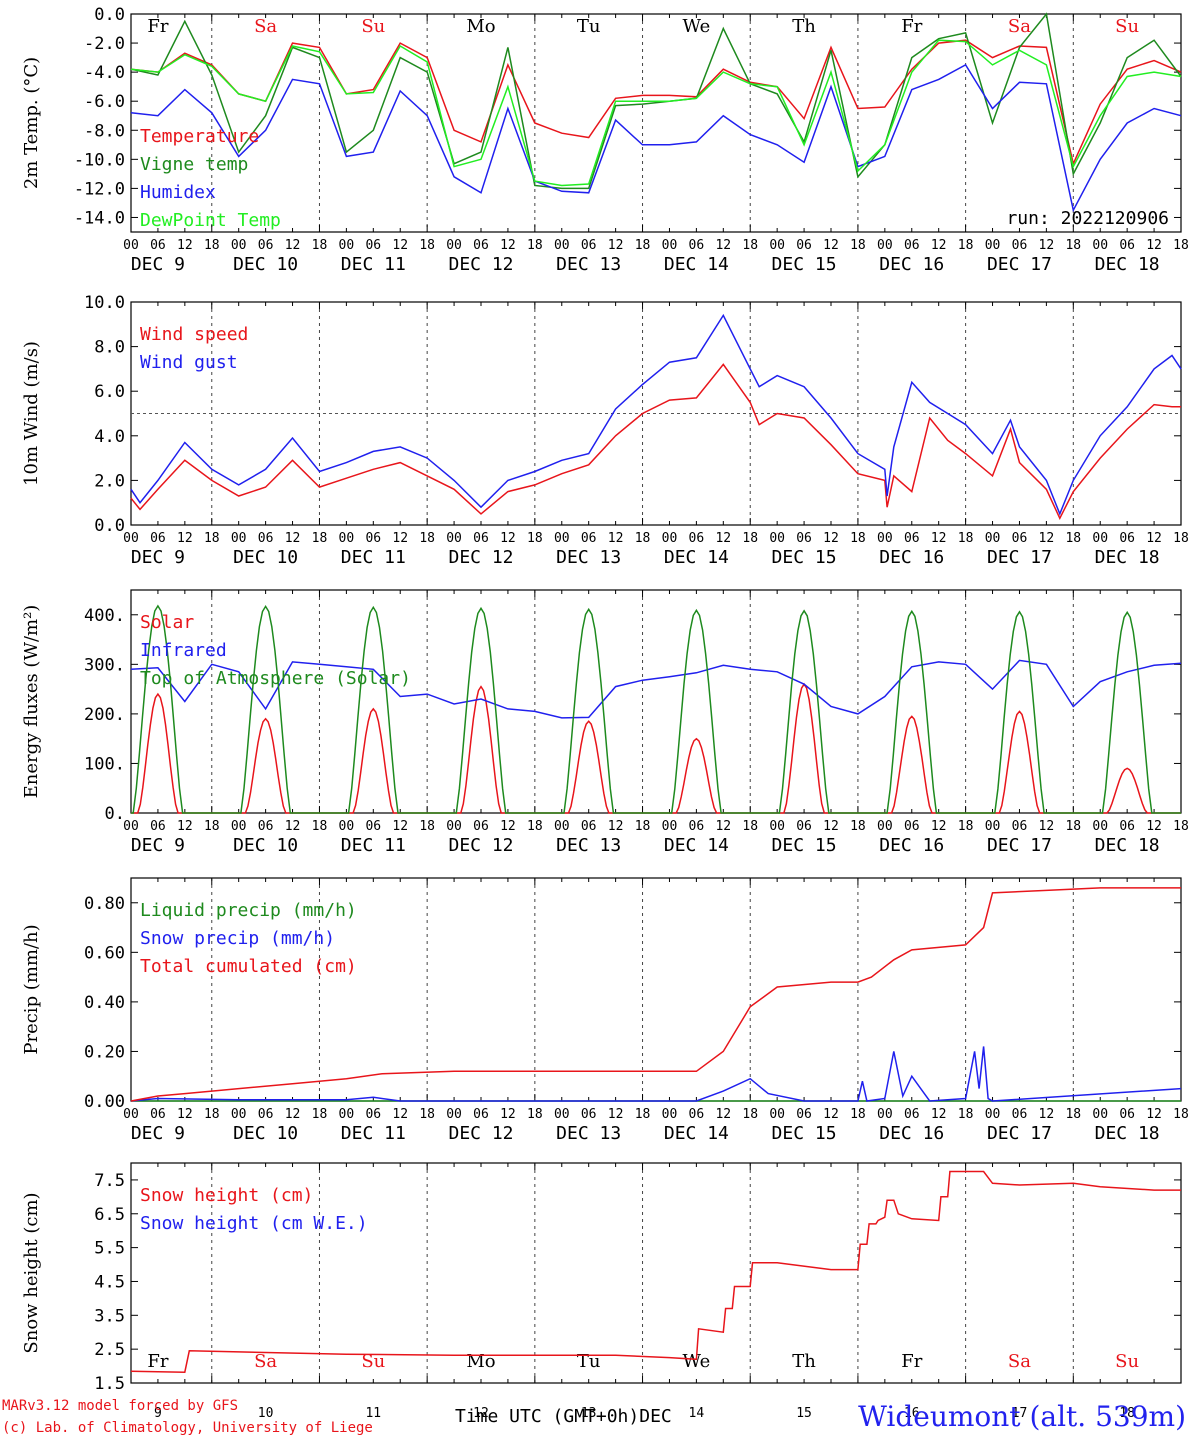 Image resolution: width=1194 pixels, height=1440 pixels. I want to click on weekday-label: Th, so click(804, 1361).